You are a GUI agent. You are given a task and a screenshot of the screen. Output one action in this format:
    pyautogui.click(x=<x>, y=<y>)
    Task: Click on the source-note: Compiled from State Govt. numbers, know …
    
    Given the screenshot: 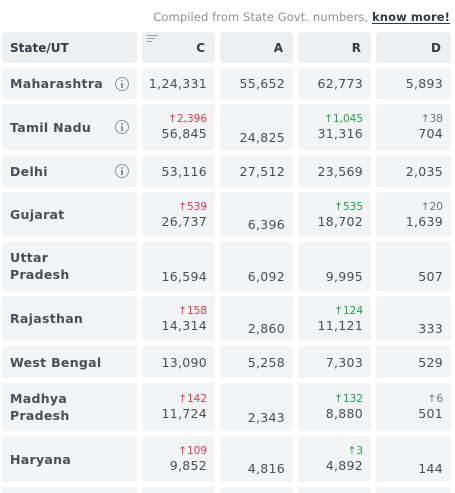 What is the action you would take?
    pyautogui.click(x=301, y=17)
    